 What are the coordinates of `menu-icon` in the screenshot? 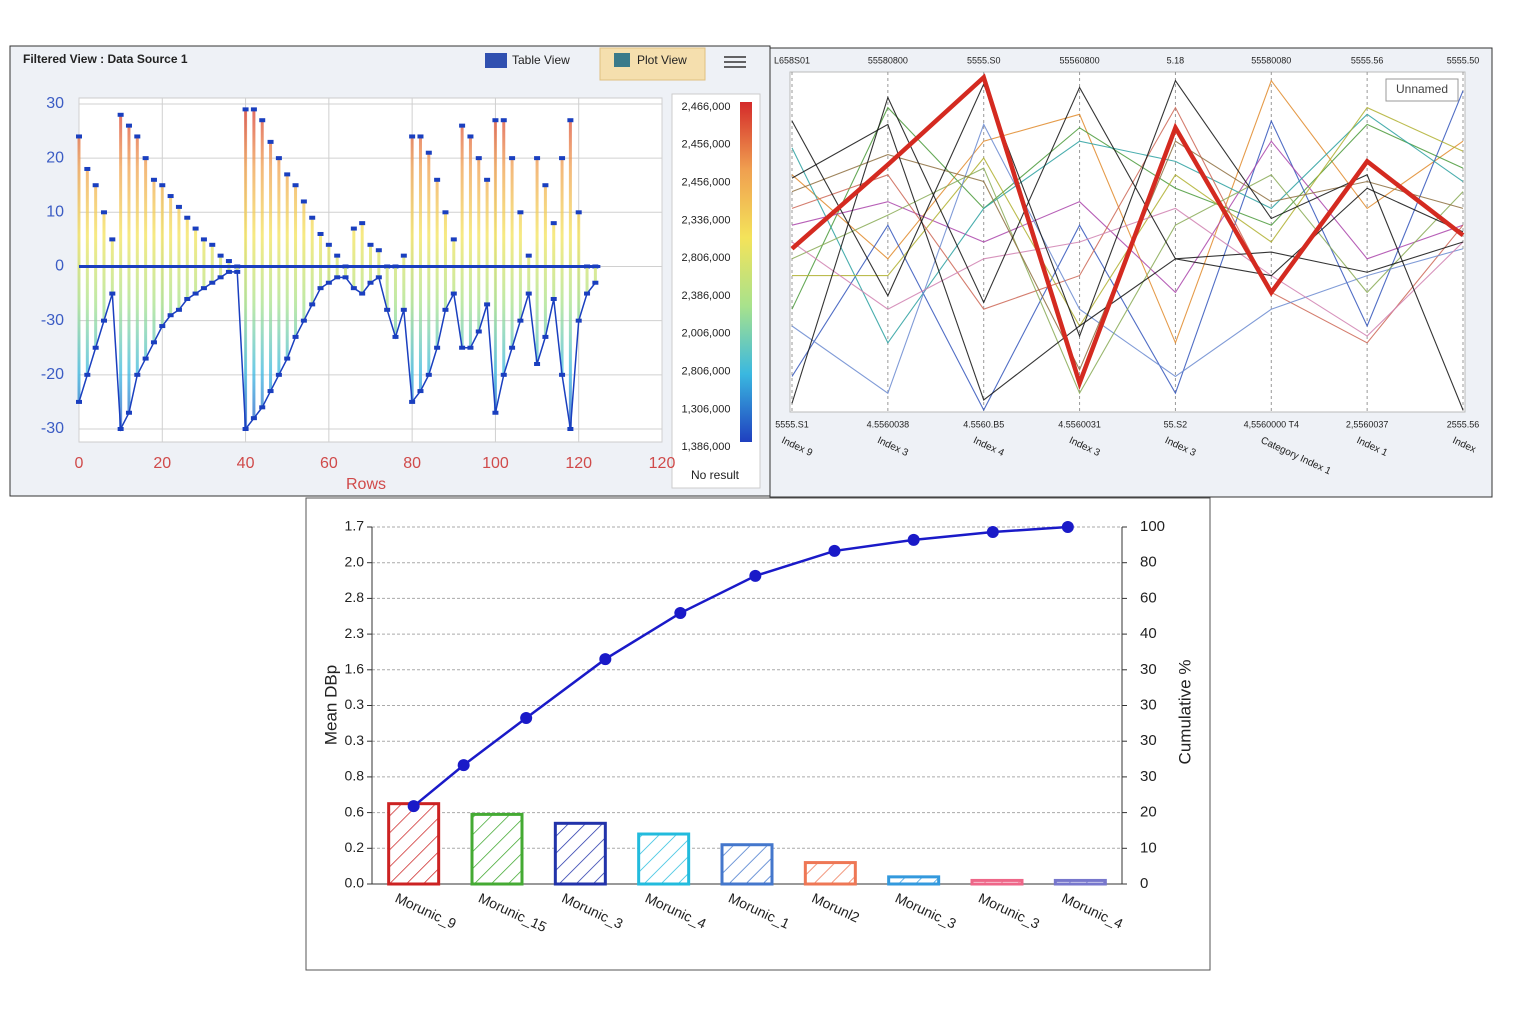 It's located at (735, 62).